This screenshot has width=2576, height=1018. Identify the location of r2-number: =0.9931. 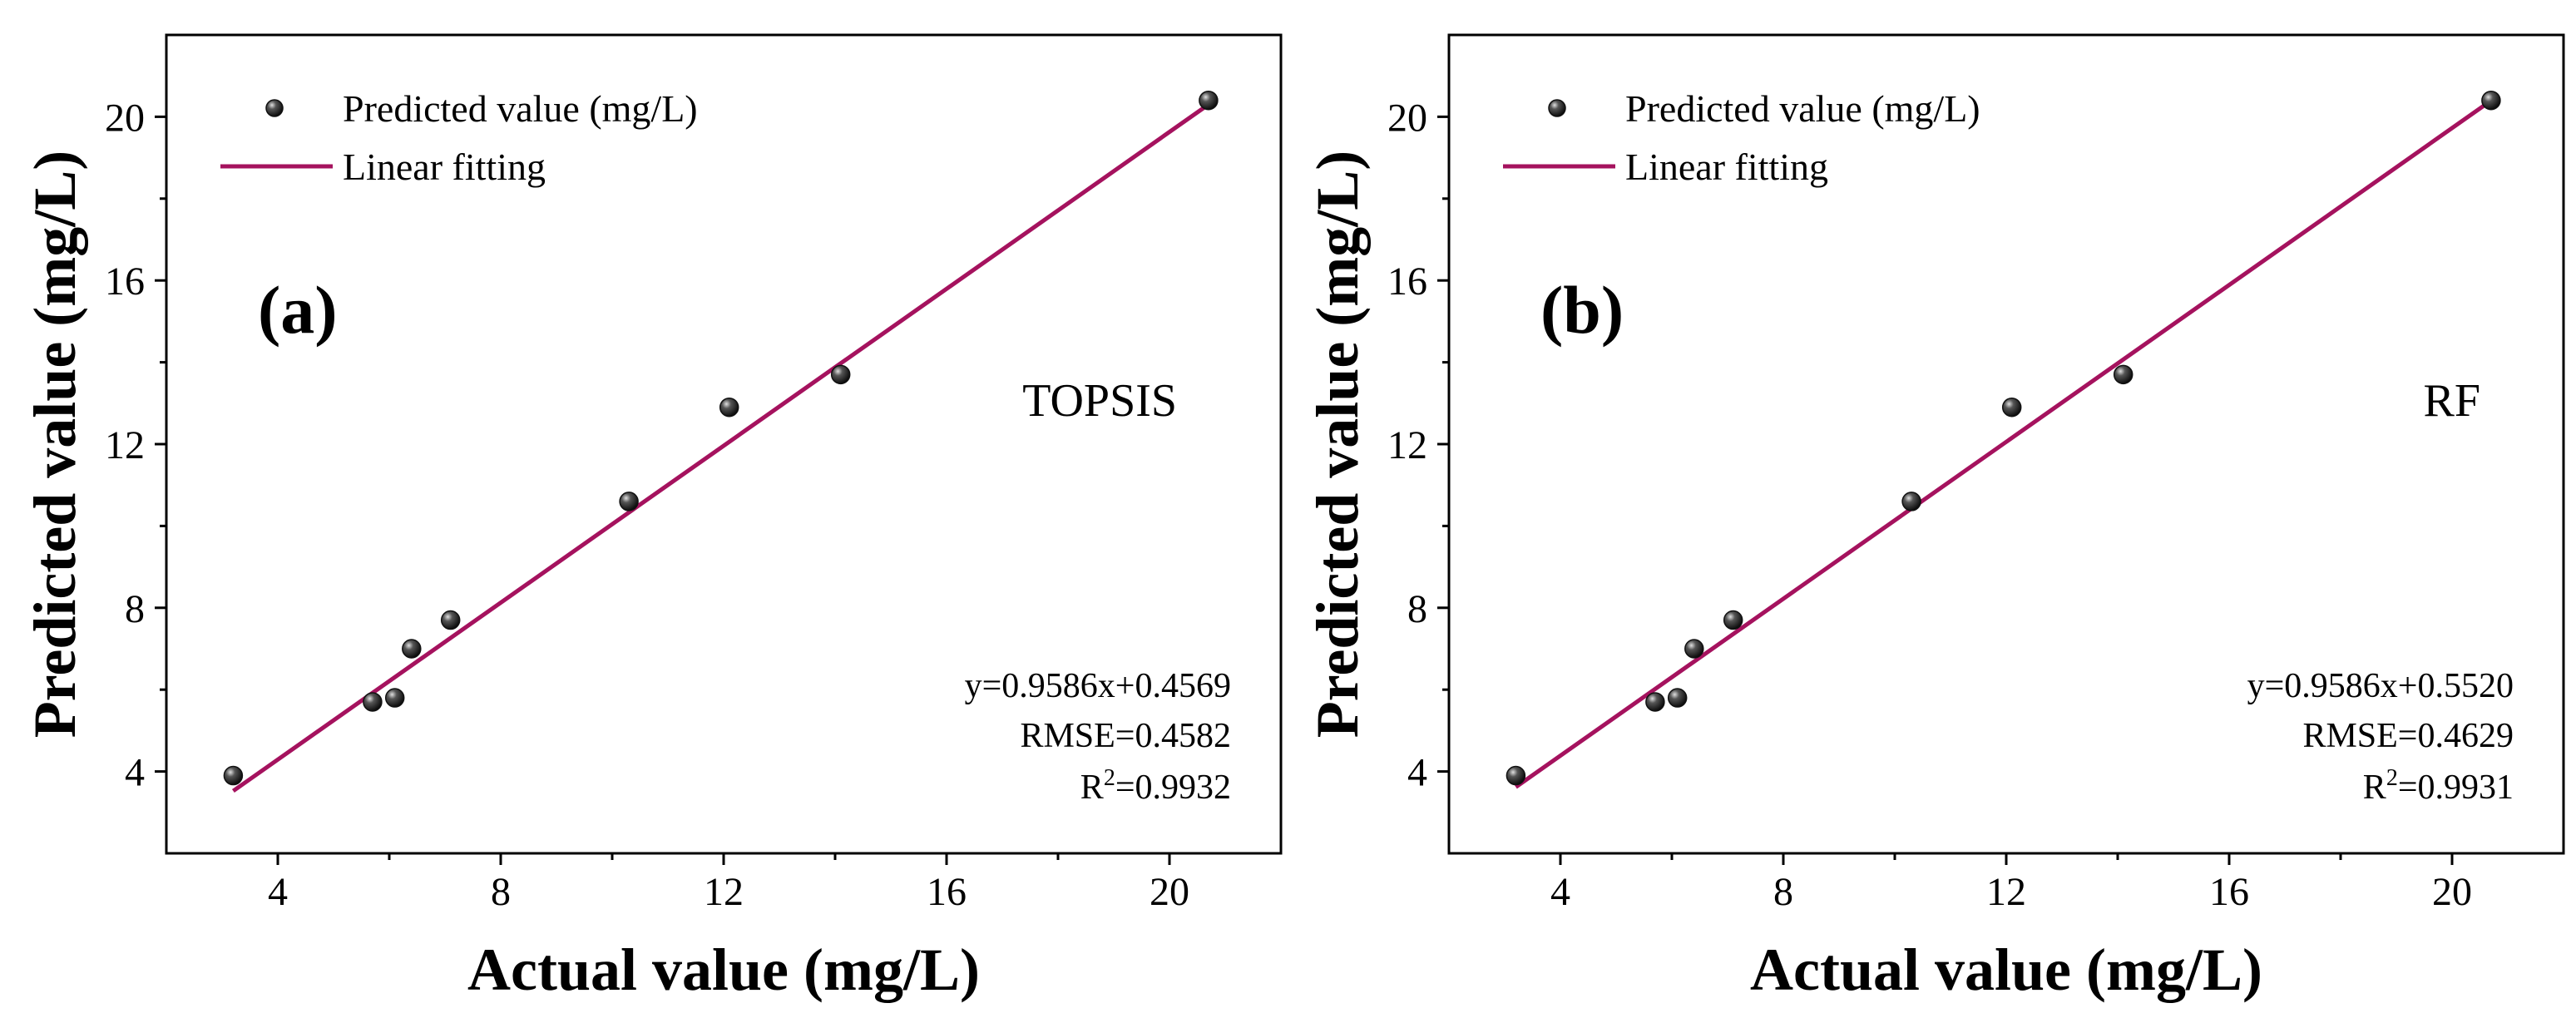
(2456, 787).